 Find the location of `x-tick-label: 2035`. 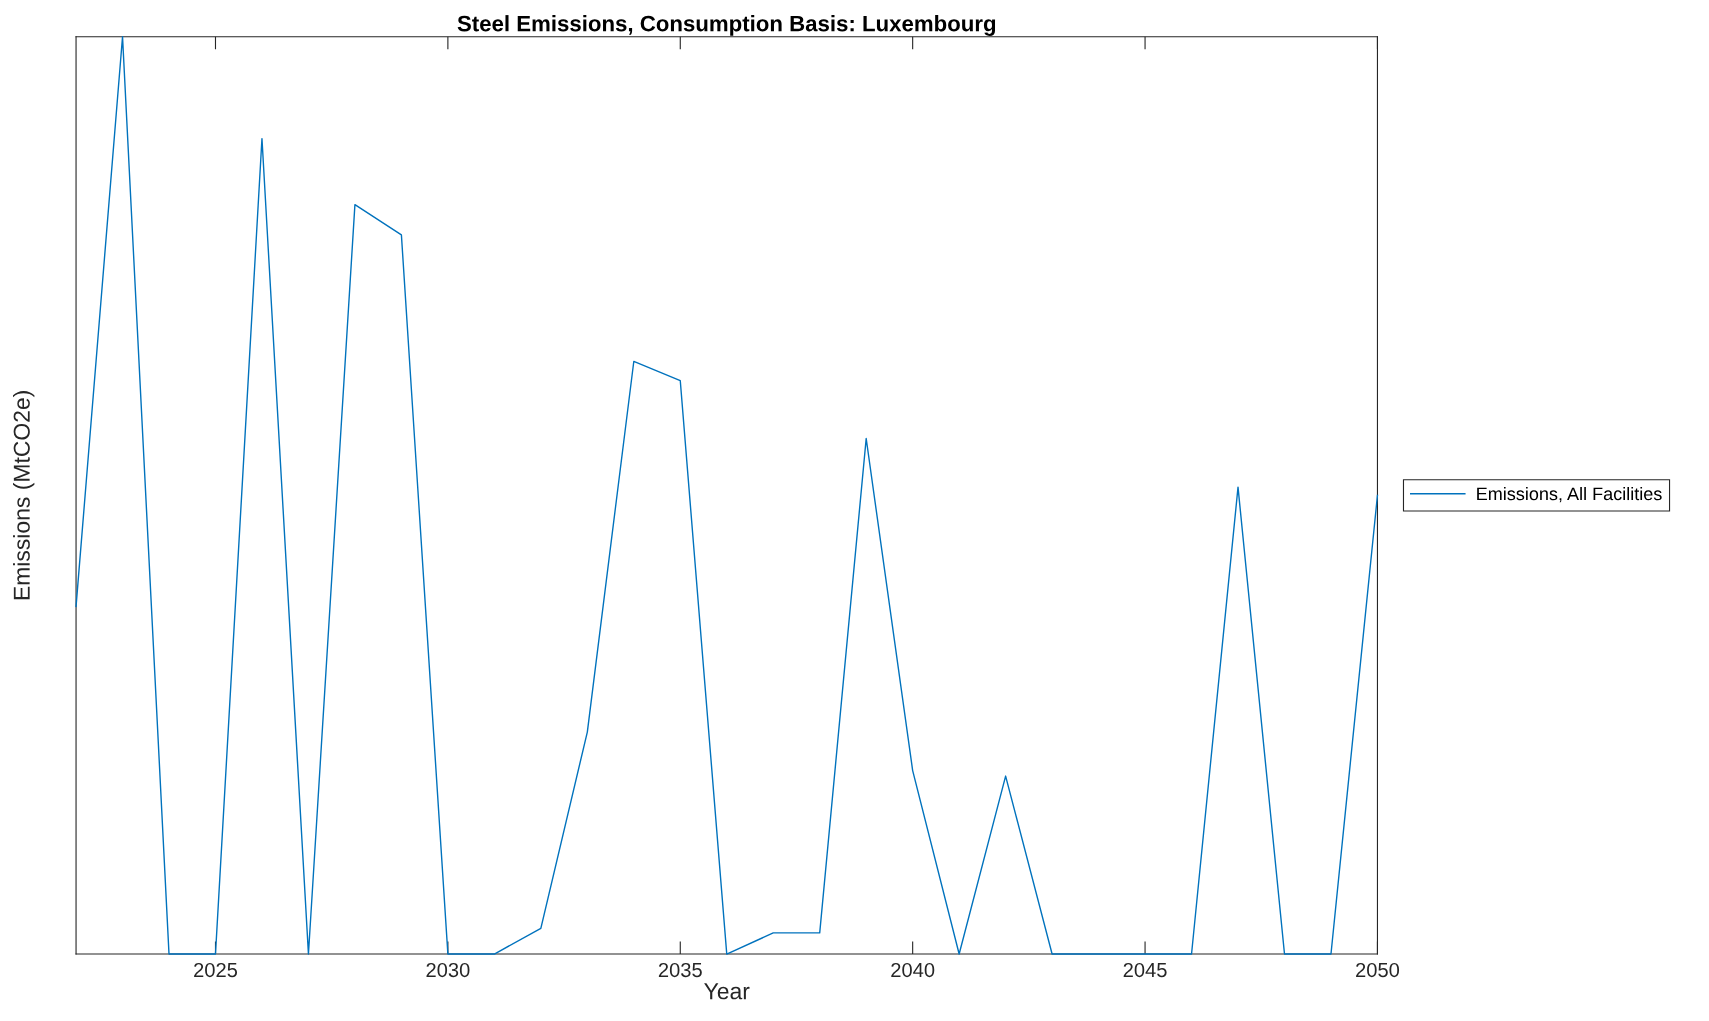

x-tick-label: 2035 is located at coordinates (680, 970).